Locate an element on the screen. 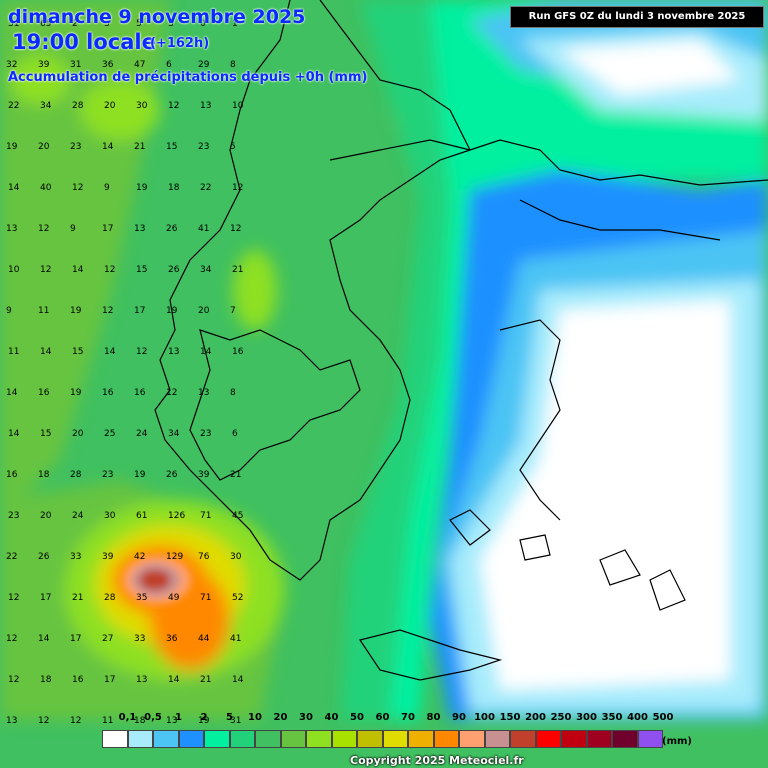 This screenshot has height=768, width=768. map-value: 10 is located at coordinates (238, 106).